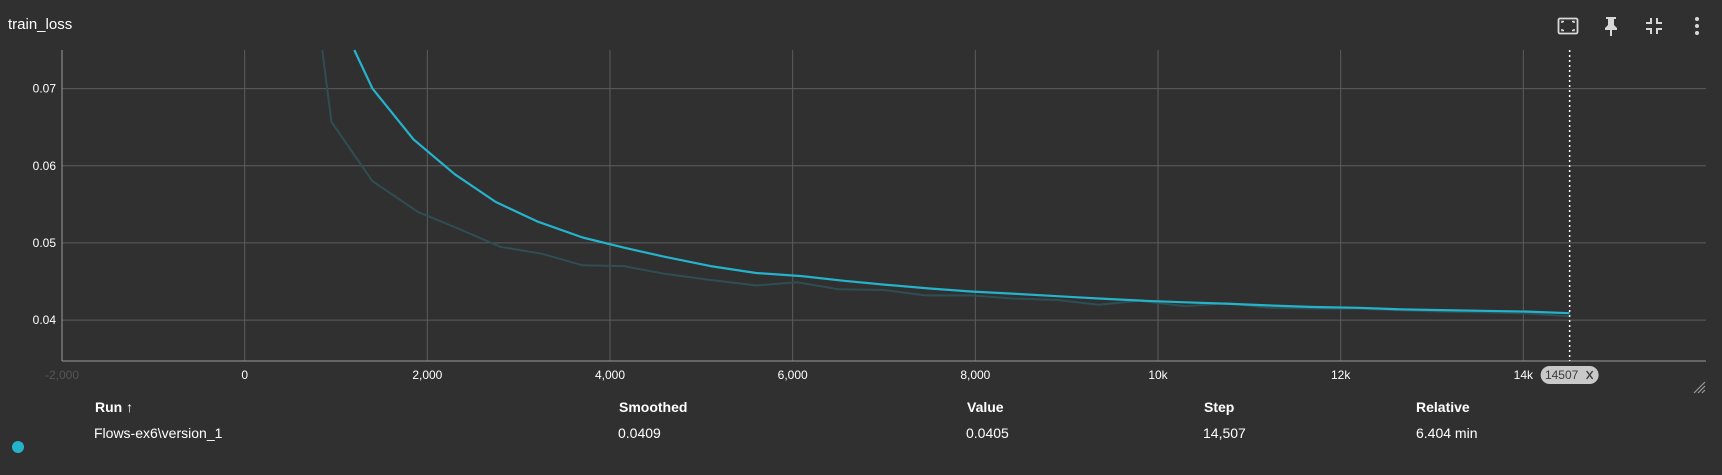 The image size is (1722, 475). What do you see at coordinates (45, 89) in the screenshot?
I see `y-tick-label: 0.07` at bounding box center [45, 89].